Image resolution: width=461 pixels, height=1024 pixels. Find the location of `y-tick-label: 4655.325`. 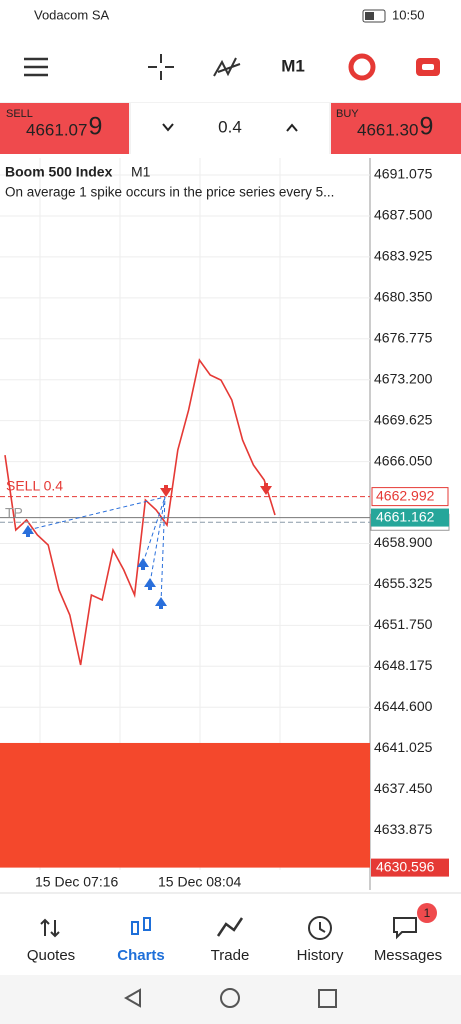

y-tick-label: 4655.325 is located at coordinates (403, 583).